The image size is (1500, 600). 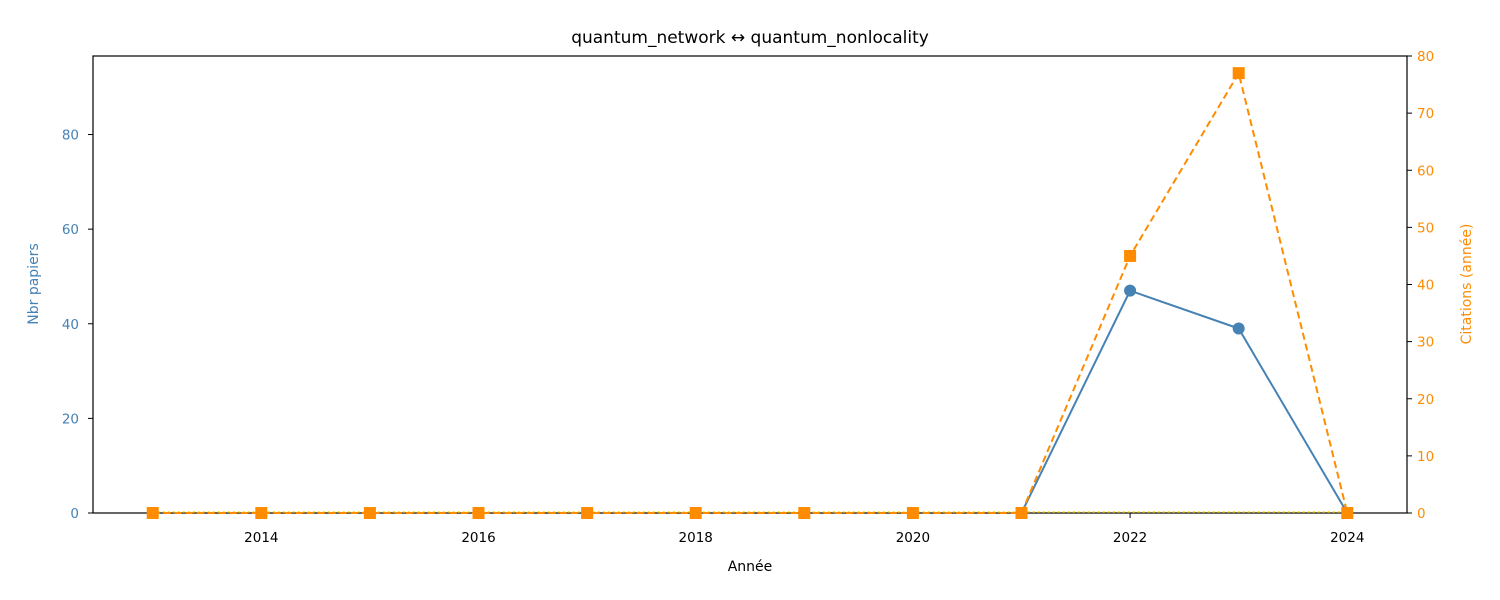 What do you see at coordinates (1130, 538) in the screenshot?
I see `x-tick-label: 2022` at bounding box center [1130, 538].